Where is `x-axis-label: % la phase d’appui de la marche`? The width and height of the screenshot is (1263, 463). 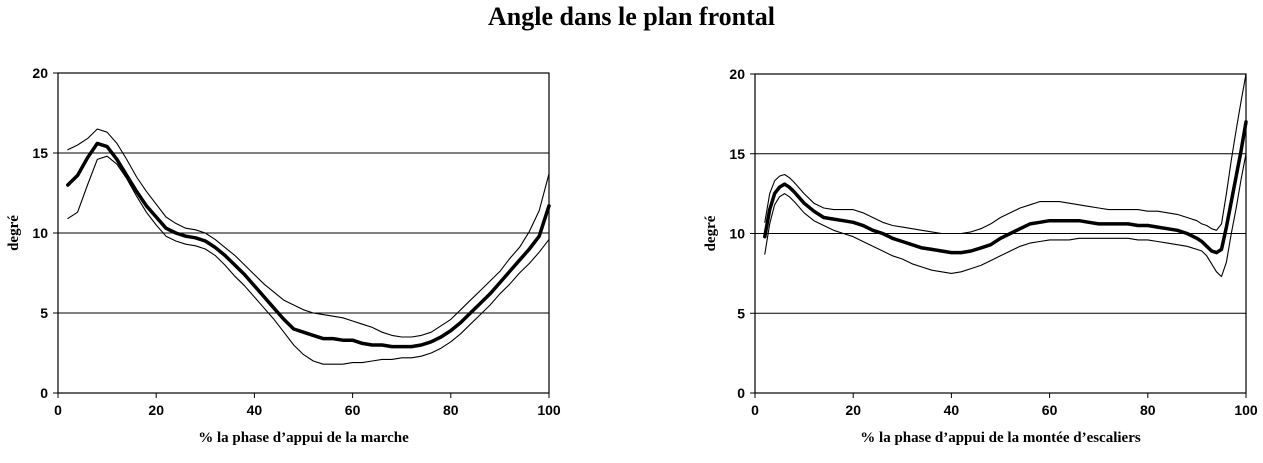 x-axis-label: % la phase d’appui de la marche is located at coordinates (303, 438).